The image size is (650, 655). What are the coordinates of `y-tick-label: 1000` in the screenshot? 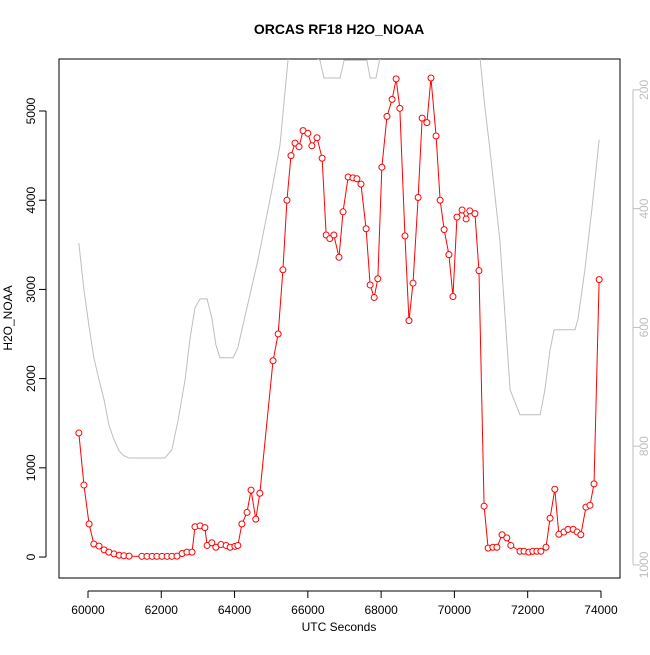 It's located at (31, 467).